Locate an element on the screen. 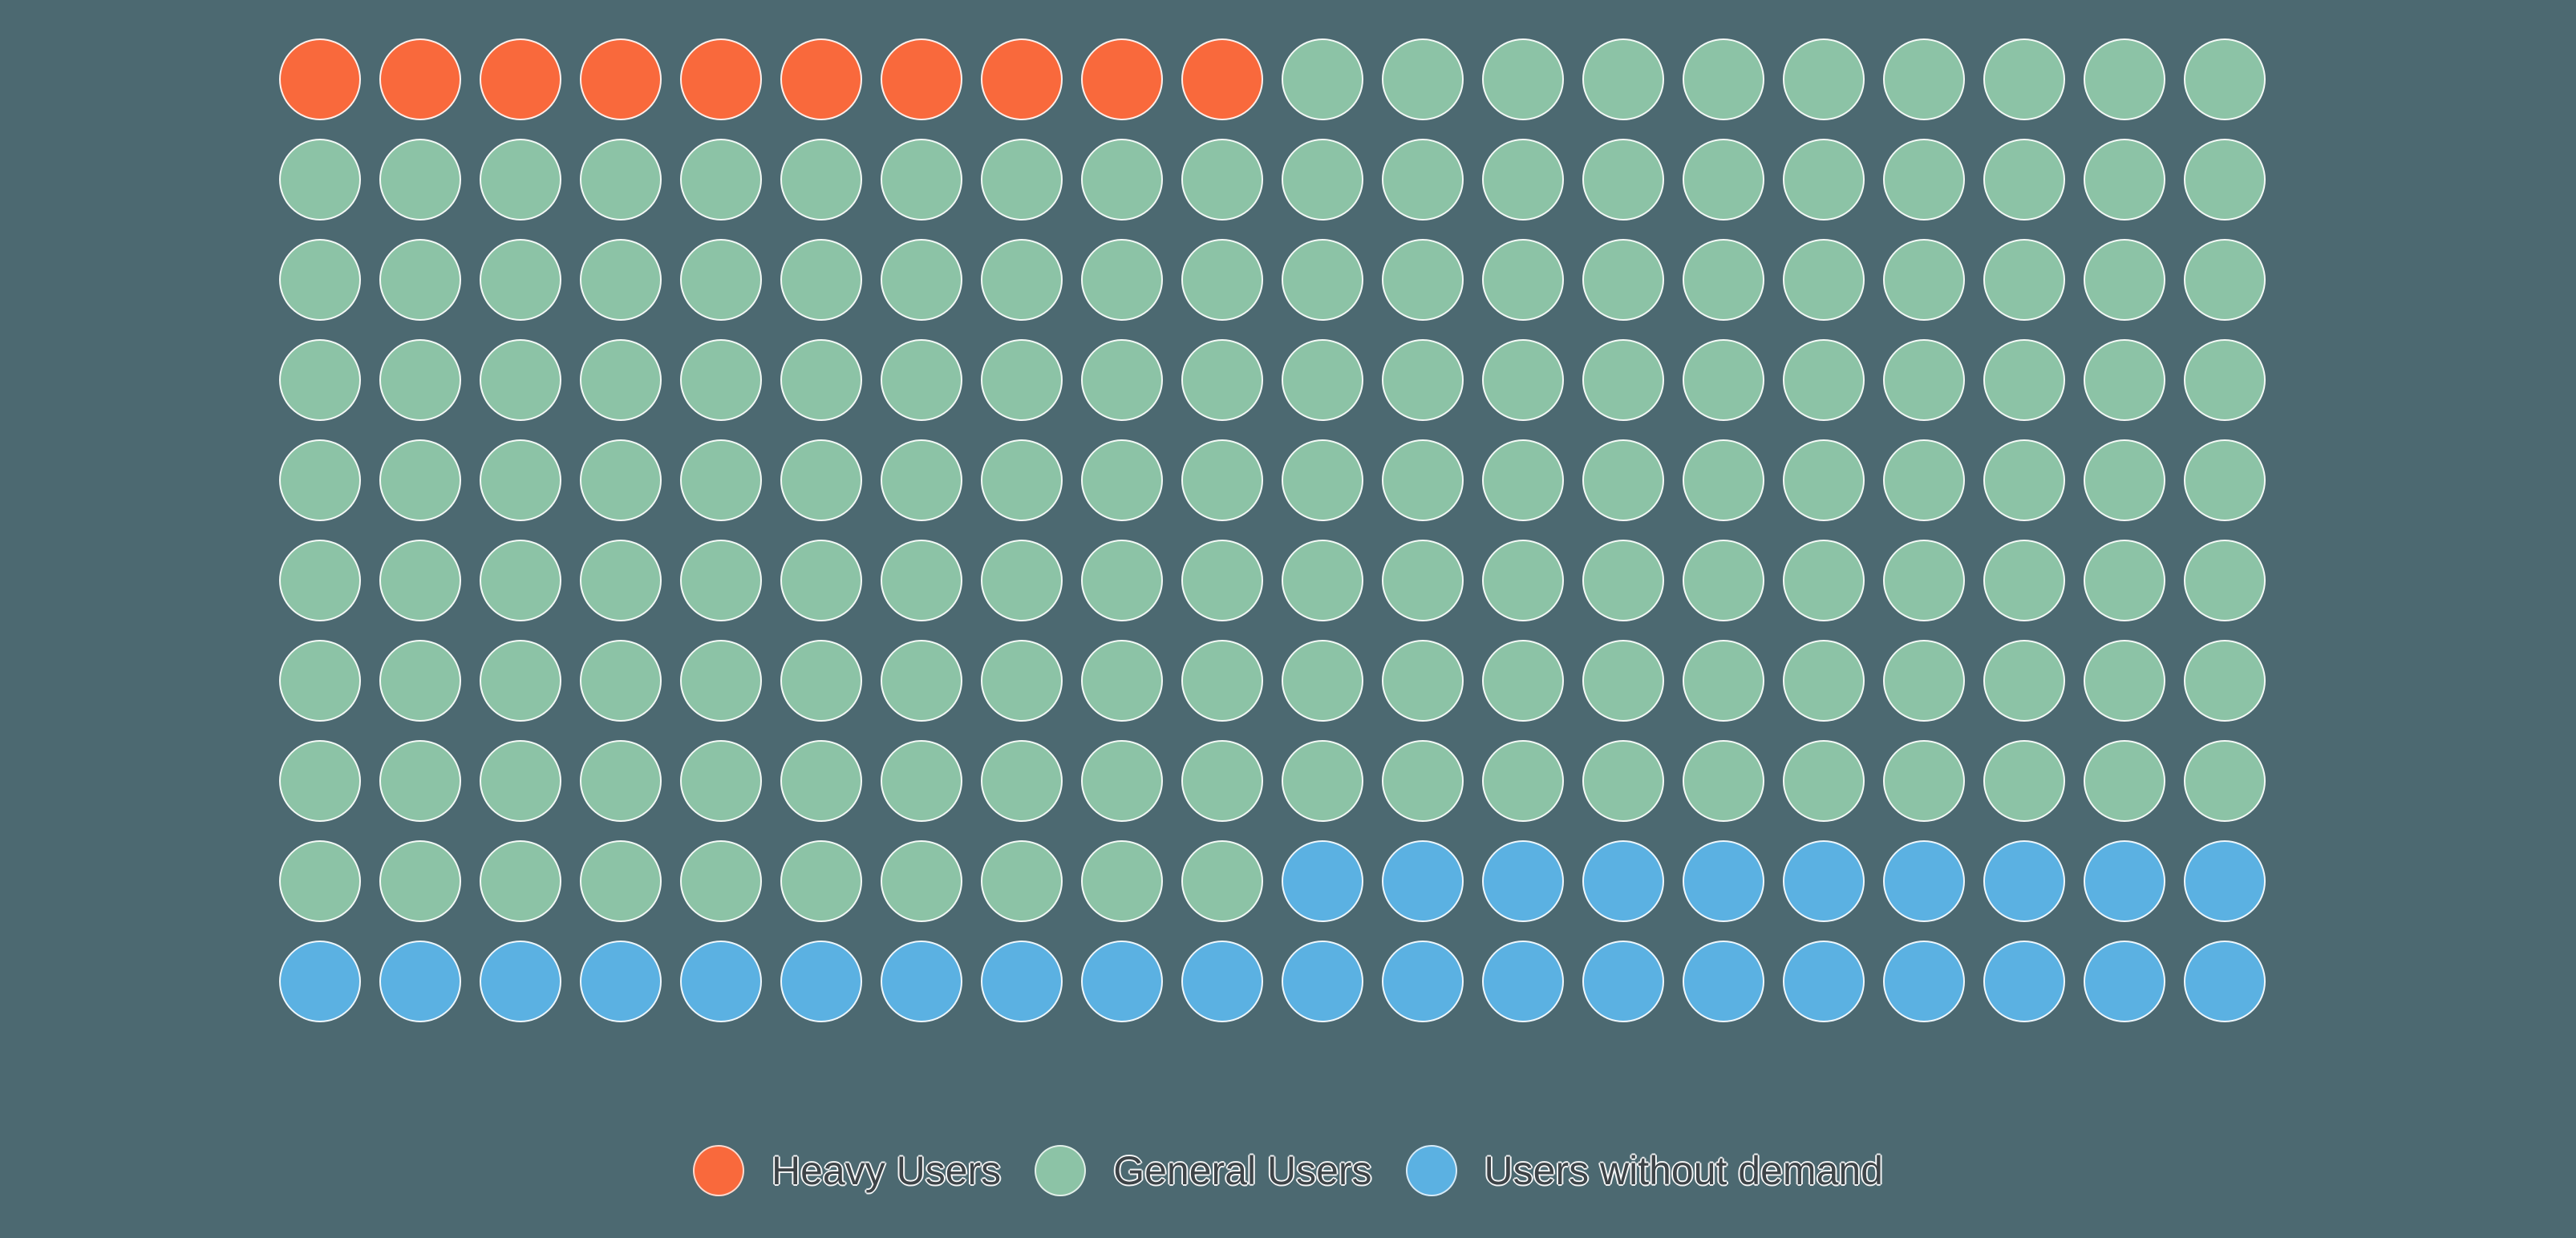 The height and width of the screenshot is (1238, 2576). legend-item-heavy-users: Heavy Users is located at coordinates (847, 1170).